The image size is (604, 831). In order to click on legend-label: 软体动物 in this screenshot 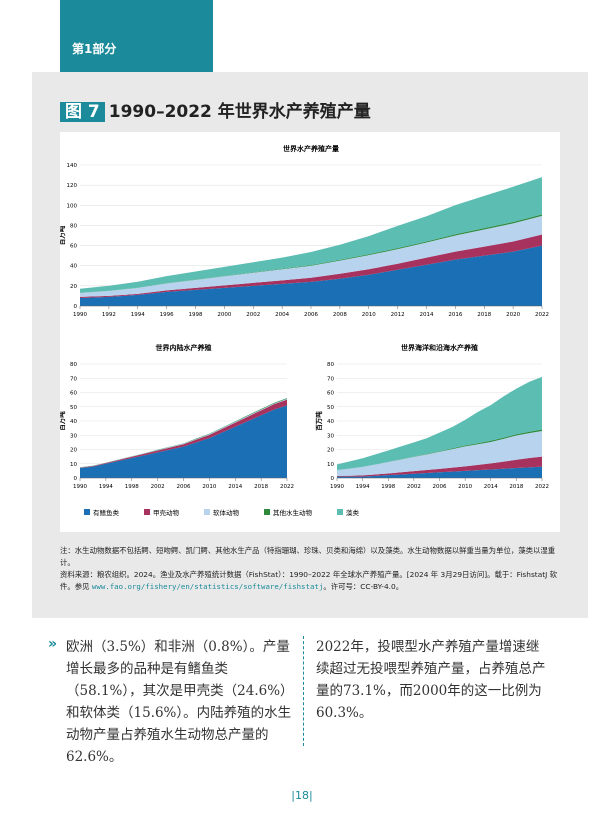, I will do `click(226, 512)`.